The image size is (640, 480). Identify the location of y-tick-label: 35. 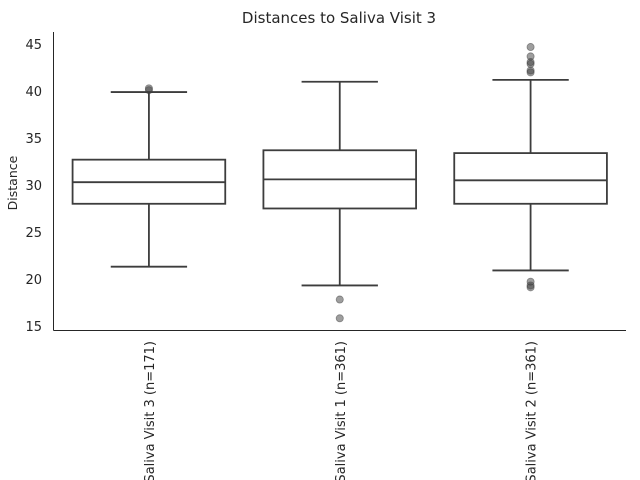
(33, 139).